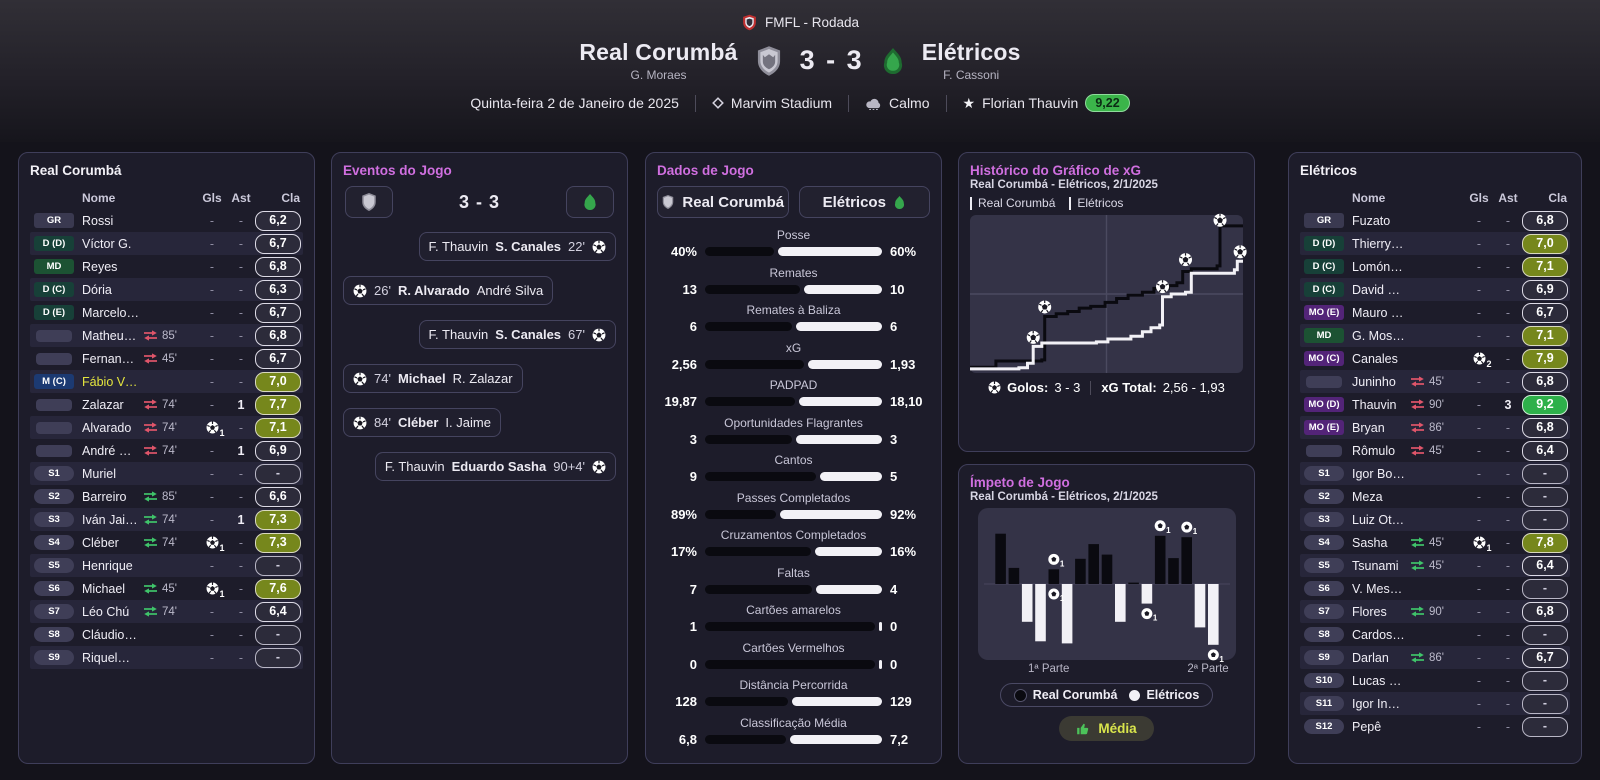 This screenshot has height=780, width=1600. I want to click on goal-event: F. Thauvin S. Canales 67', so click(517, 334).